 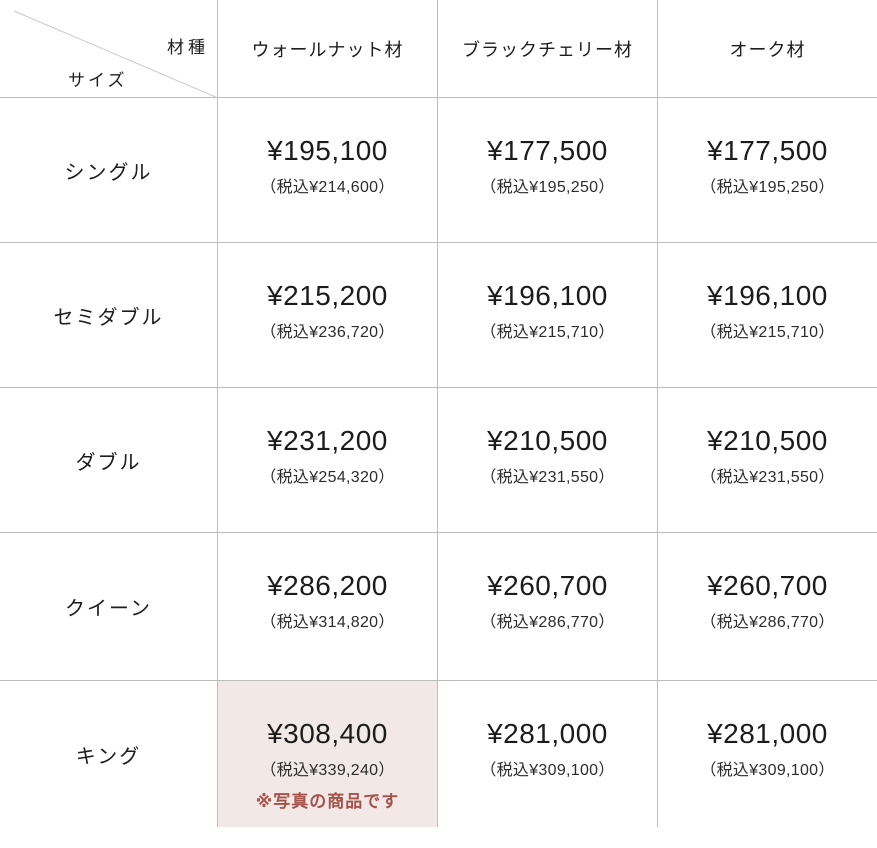 What do you see at coordinates (767, 170) in the screenshot?
I see `price-cell-single-oak: ¥177,500 （税込¥195,250）` at bounding box center [767, 170].